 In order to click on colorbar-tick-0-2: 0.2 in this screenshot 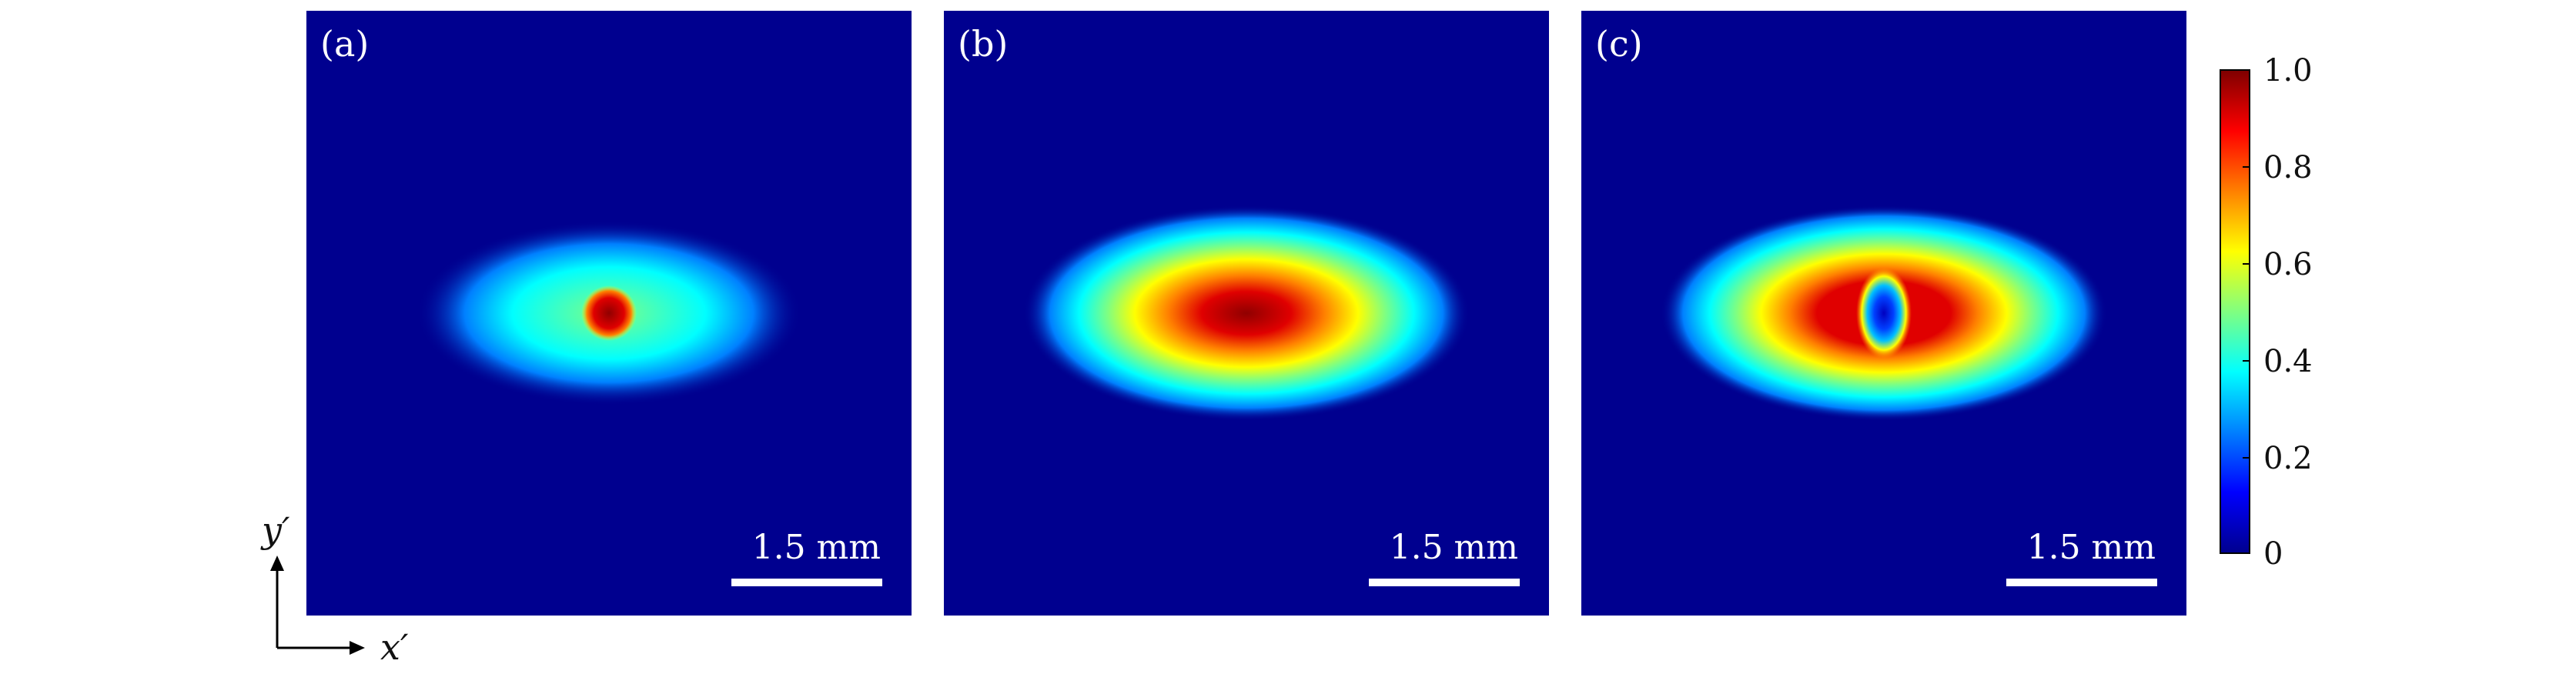, I will do `click(2288, 459)`.